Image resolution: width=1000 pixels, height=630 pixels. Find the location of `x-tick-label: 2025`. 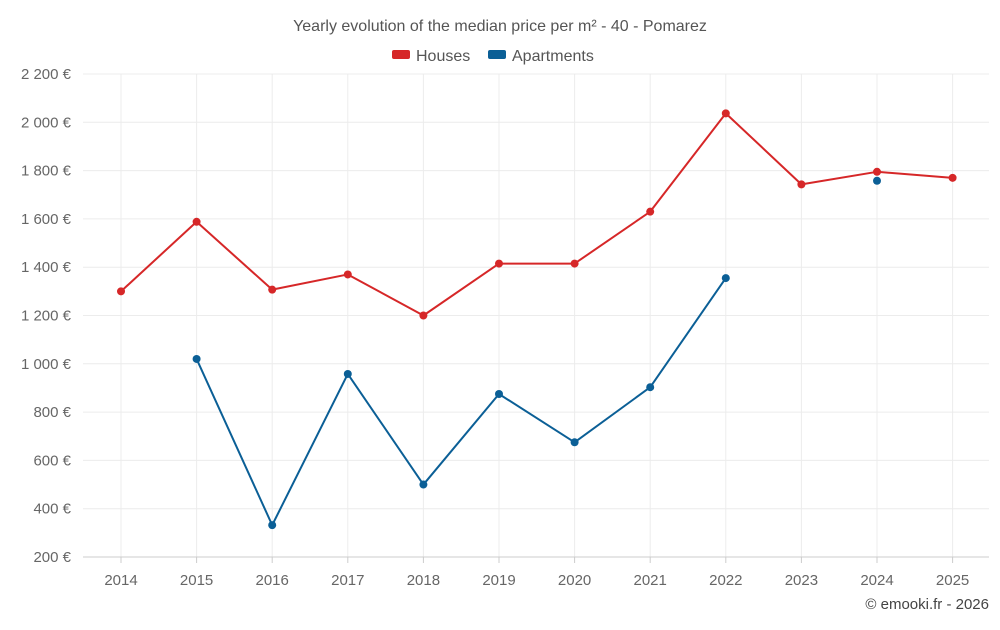

x-tick-label: 2025 is located at coordinates (952, 580).